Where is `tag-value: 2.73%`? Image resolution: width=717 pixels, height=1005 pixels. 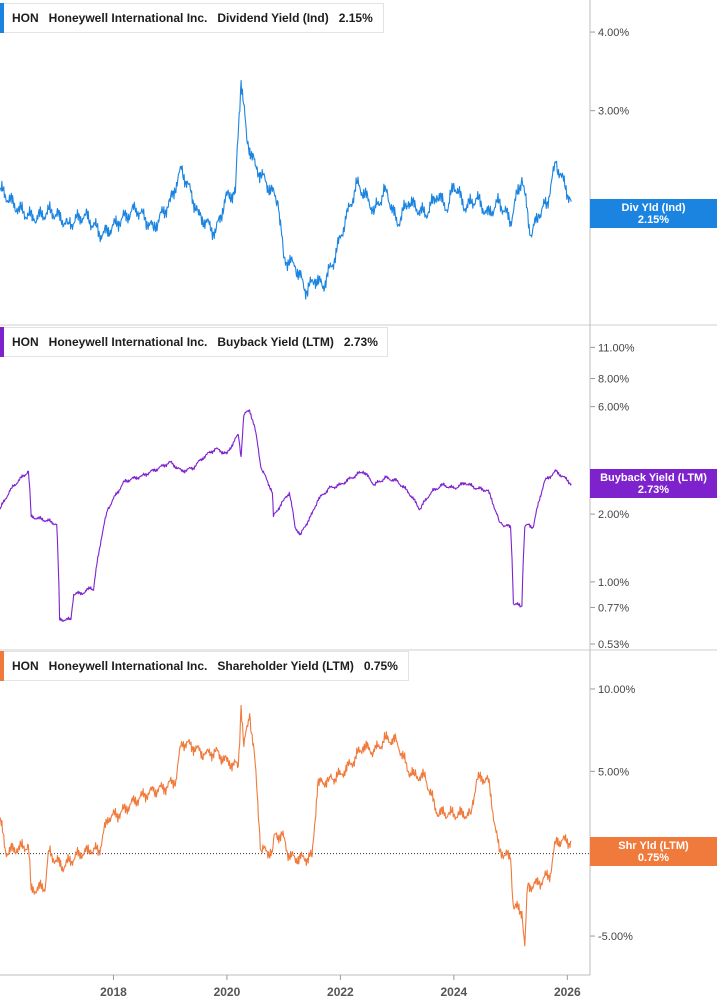
tag-value: 2.73% is located at coordinates (653, 489).